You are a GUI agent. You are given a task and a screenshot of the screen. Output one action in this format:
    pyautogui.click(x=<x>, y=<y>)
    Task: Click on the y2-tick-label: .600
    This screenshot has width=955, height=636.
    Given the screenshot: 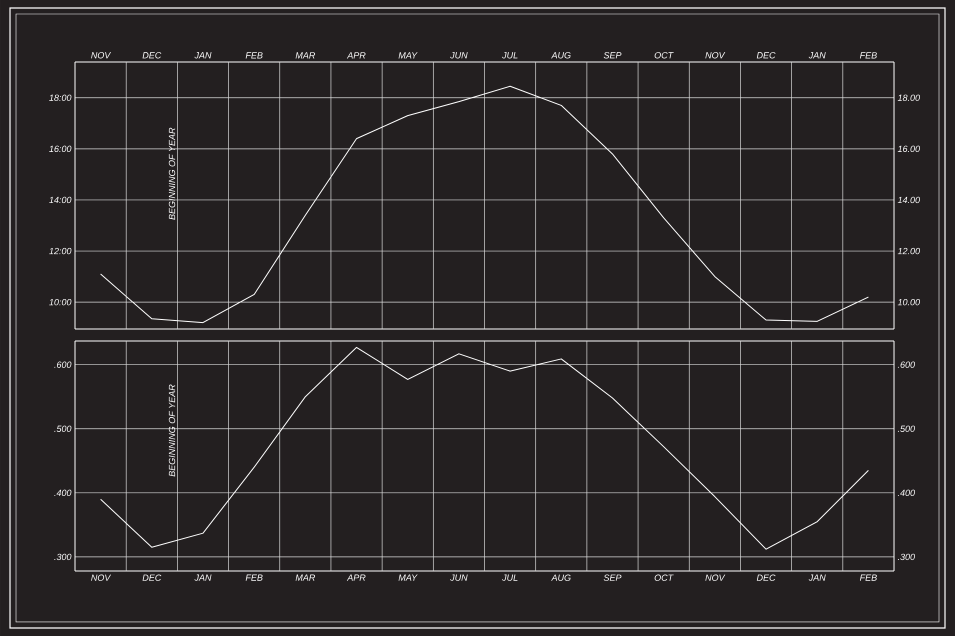 What is the action you would take?
    pyautogui.click(x=906, y=365)
    